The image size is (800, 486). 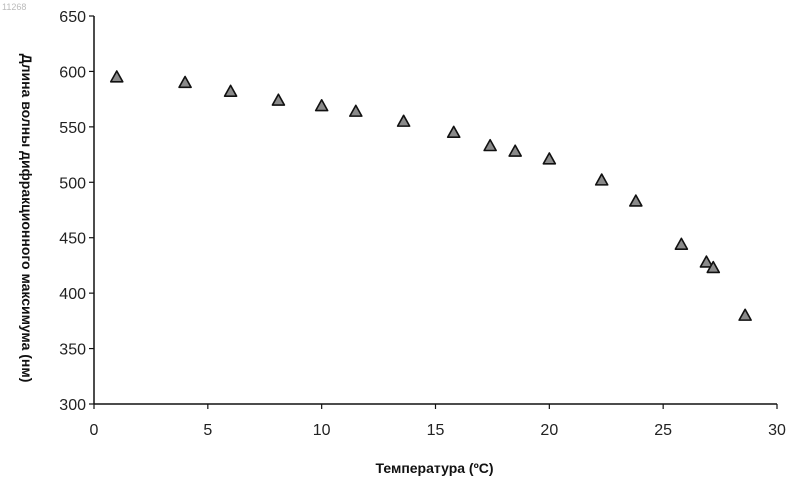 What do you see at coordinates (72, 239) in the screenshot?
I see `y-tick-label: 450` at bounding box center [72, 239].